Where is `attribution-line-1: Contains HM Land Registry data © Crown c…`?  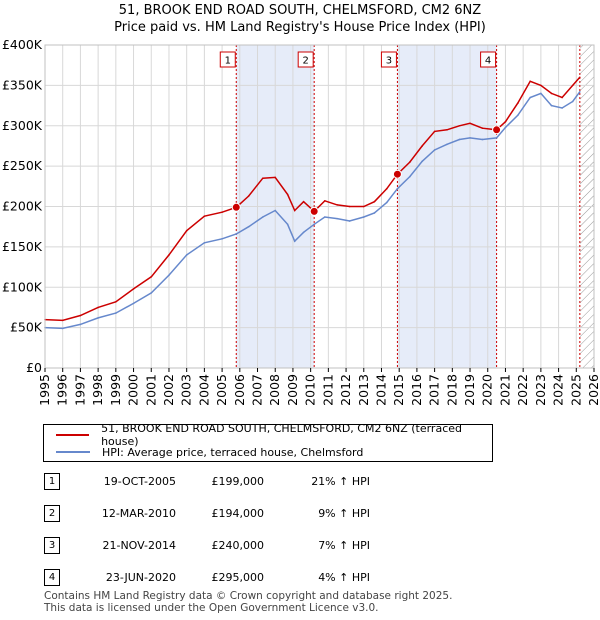 attribution-line-1: Contains HM Land Registry data © Crown c… is located at coordinates (248, 596).